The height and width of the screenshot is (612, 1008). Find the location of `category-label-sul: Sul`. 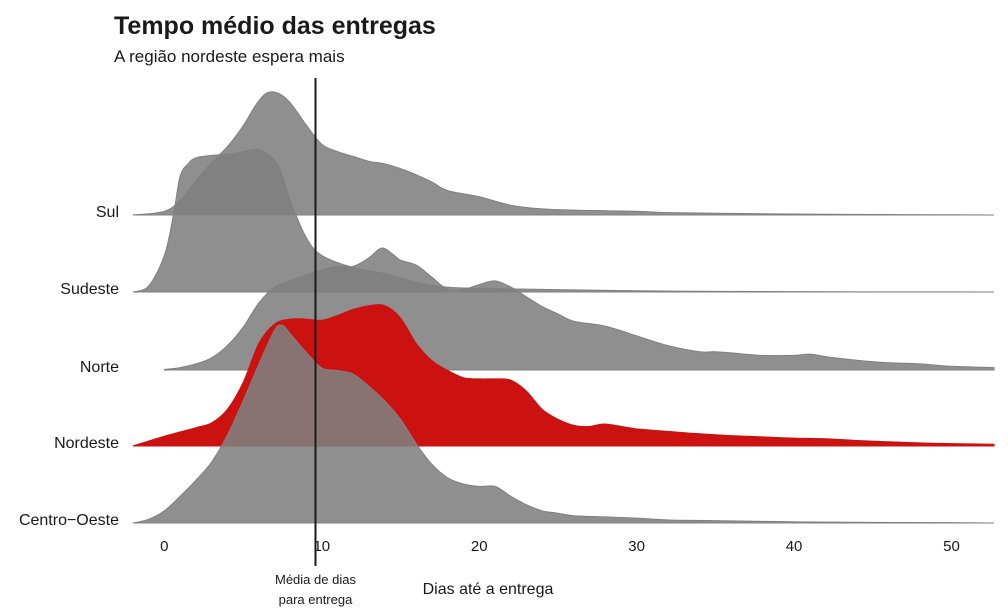

category-label-sul: Sul is located at coordinates (107, 212).